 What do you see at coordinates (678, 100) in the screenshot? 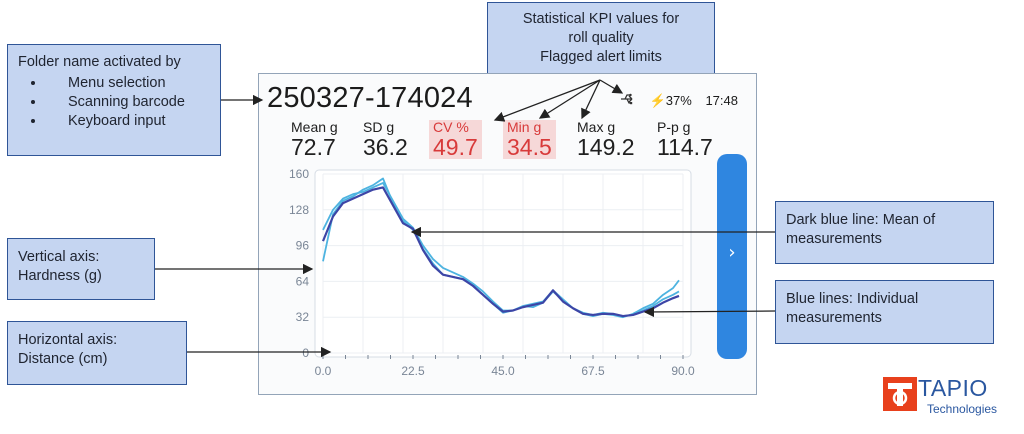
I see `battery-level: 37%` at bounding box center [678, 100].